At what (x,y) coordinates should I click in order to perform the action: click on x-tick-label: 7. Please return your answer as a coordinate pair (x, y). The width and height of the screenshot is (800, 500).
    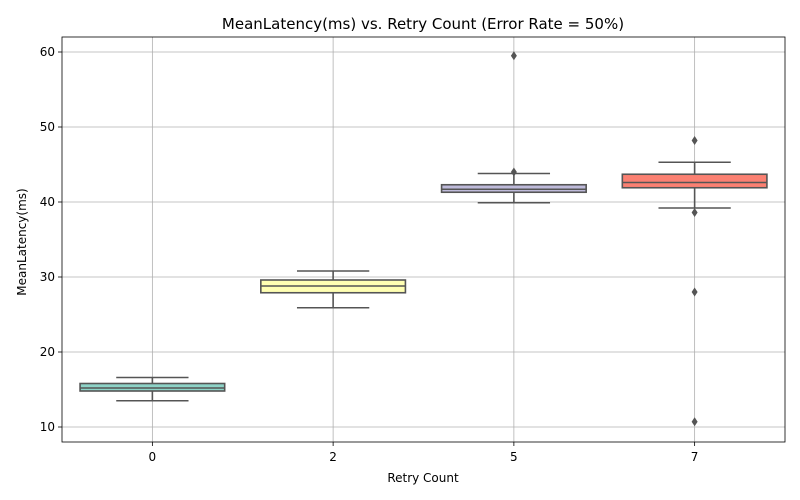
    Looking at the image, I should click on (695, 457).